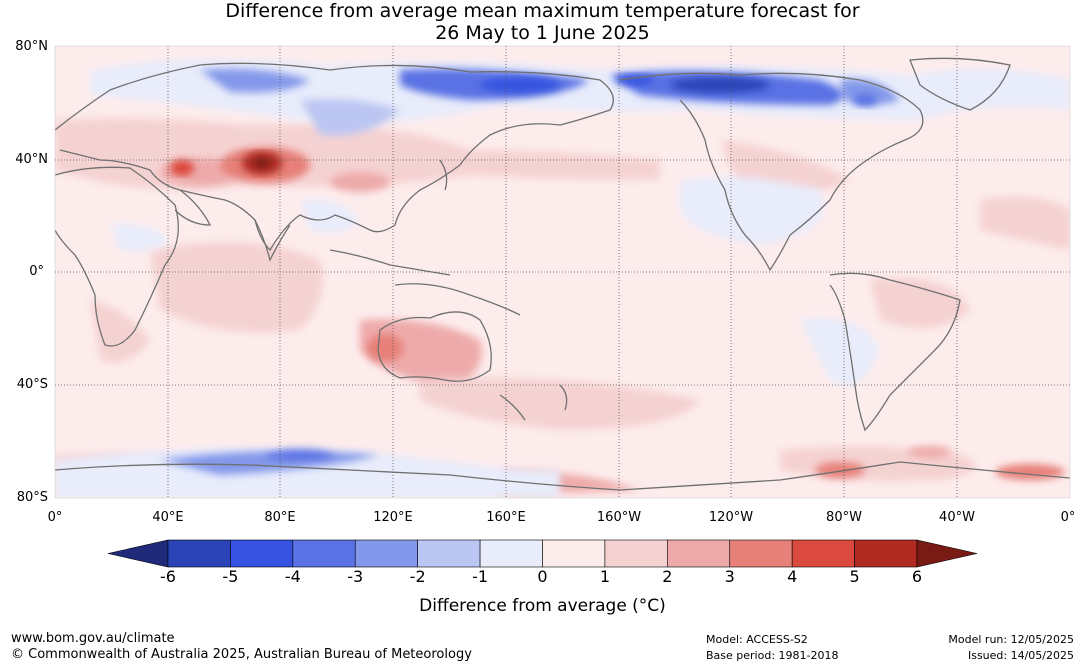  Describe the element at coordinates (957, 517) in the screenshot. I see `lon-label-40w: 40°W` at that location.